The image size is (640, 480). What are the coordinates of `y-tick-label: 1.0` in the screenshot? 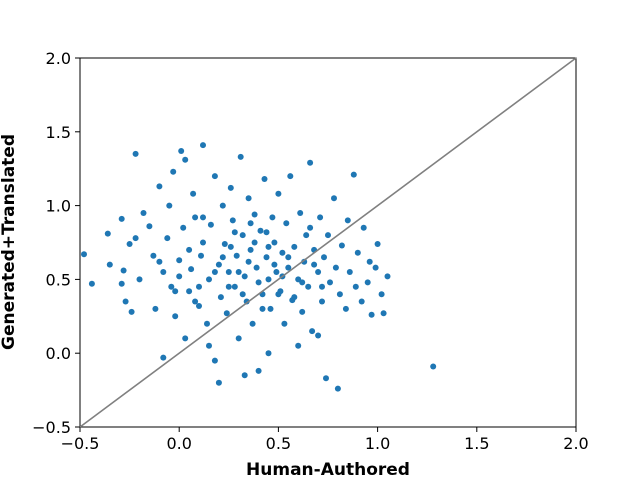 It's located at (58, 206).